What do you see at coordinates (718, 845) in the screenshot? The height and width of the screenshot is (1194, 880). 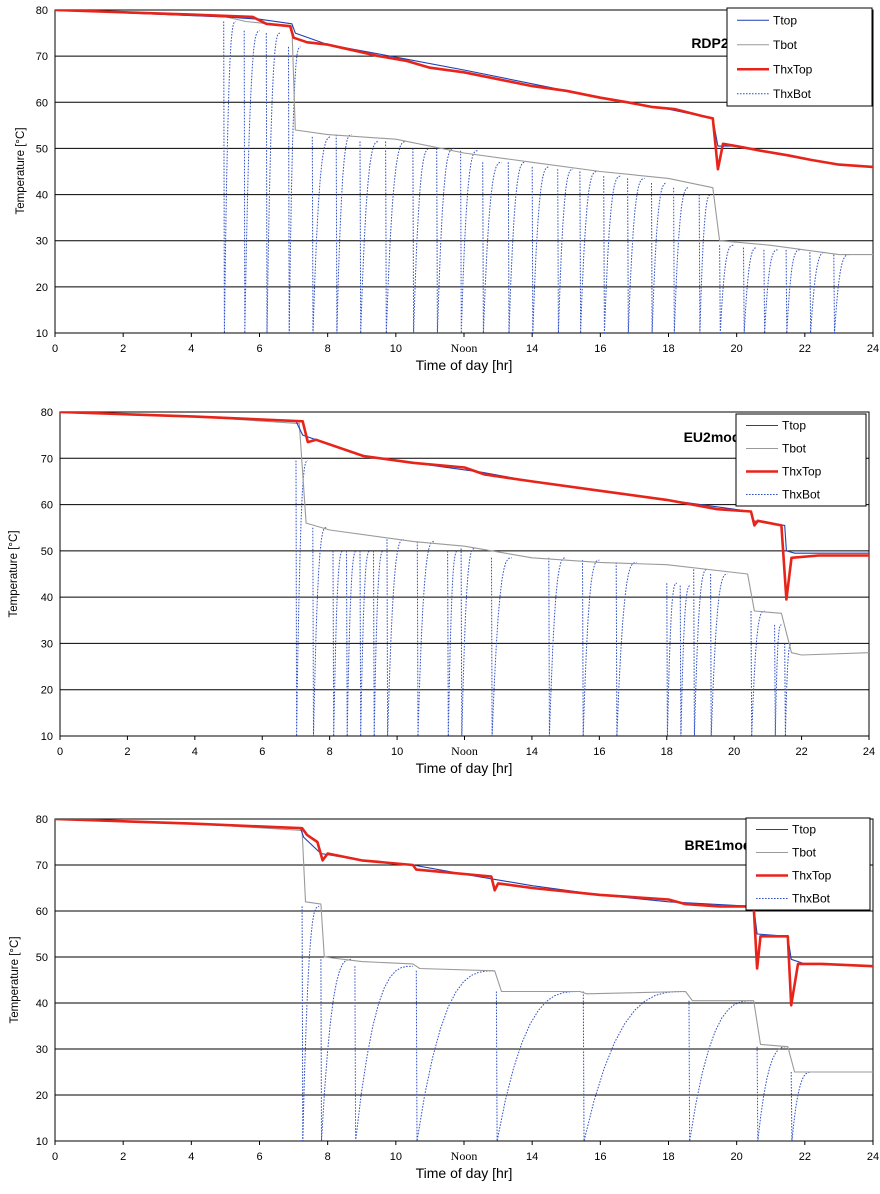 I see `chart-title: BRE1mod` at bounding box center [718, 845].